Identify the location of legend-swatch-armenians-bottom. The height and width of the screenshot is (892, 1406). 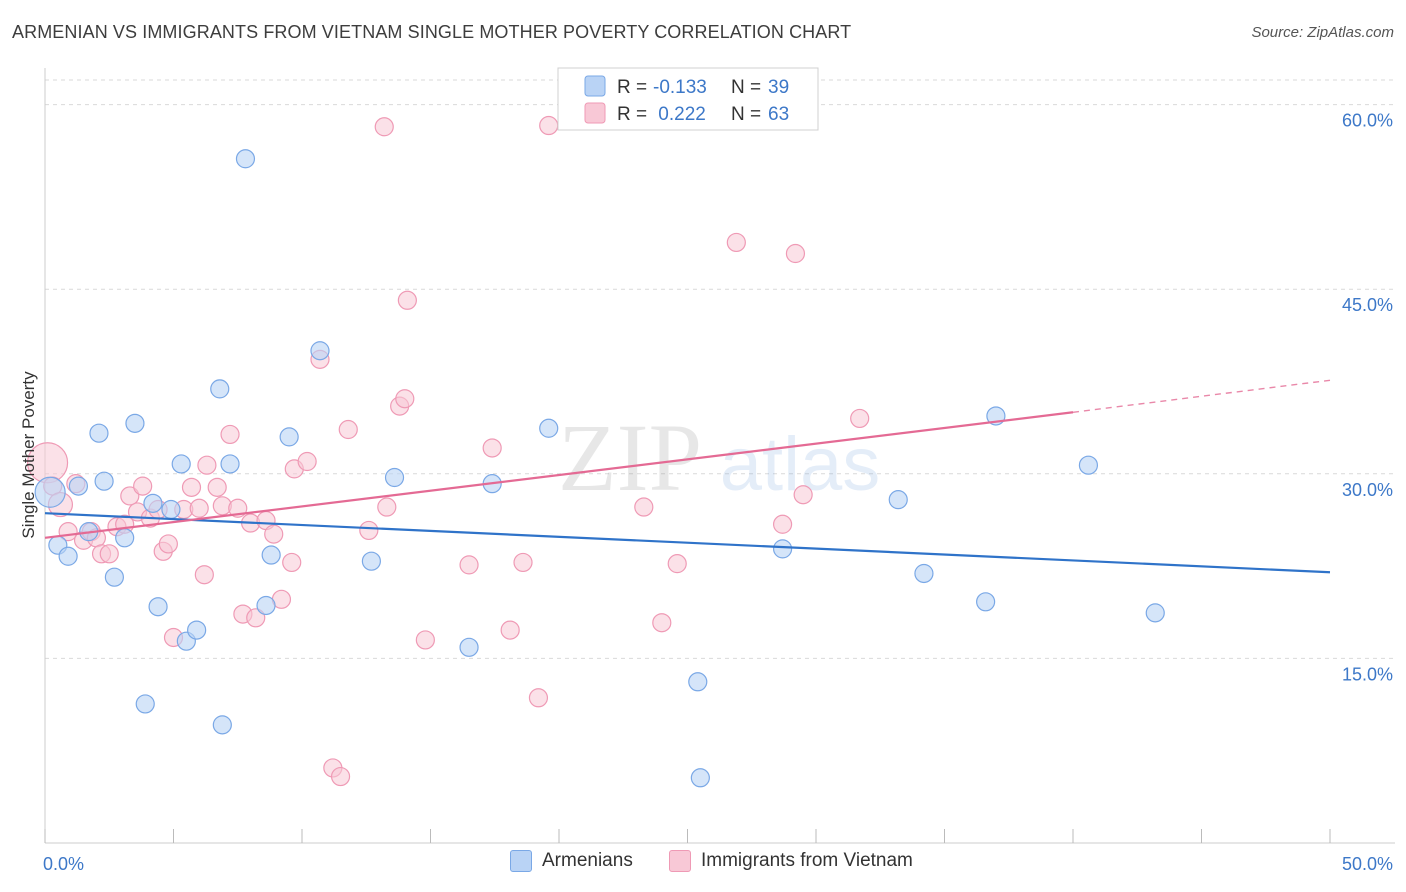
(521, 861).